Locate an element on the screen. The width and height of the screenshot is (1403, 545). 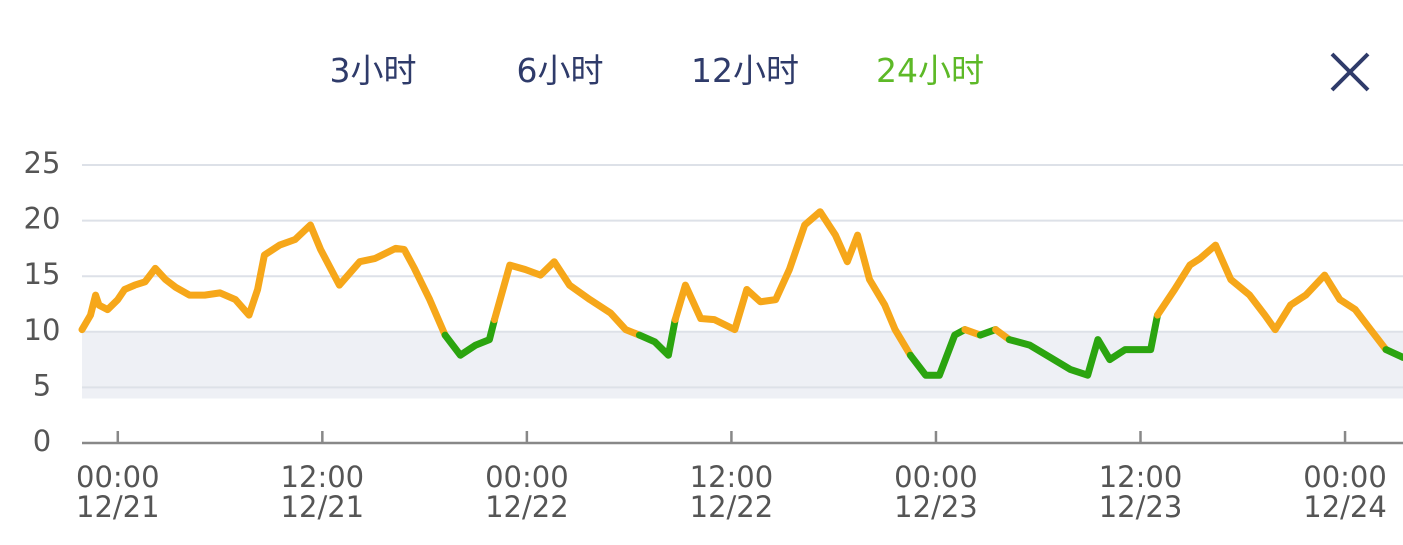
x-tick-label: 00:00 12/24 is located at coordinates (1345, 492).